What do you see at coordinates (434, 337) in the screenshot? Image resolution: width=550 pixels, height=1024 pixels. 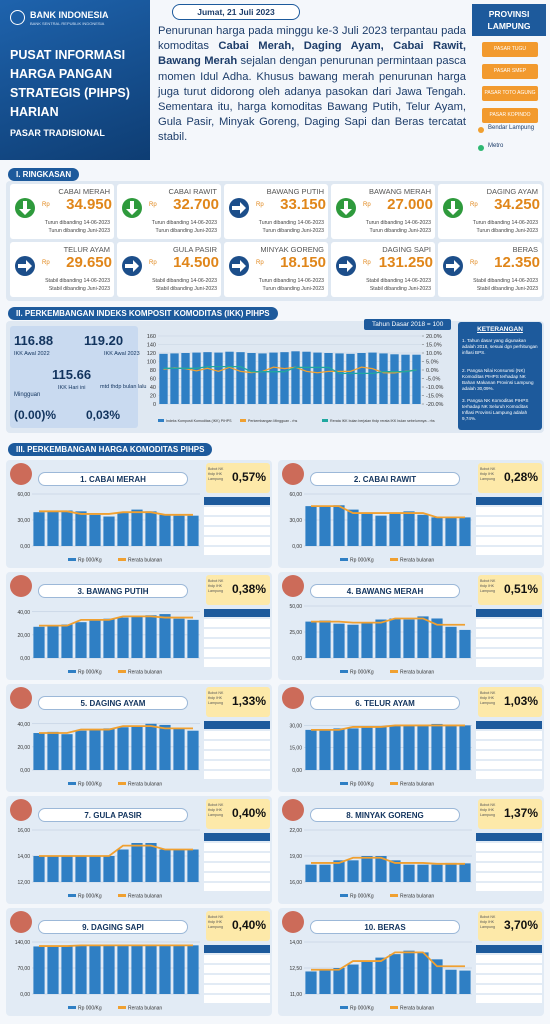 I see `y2-tick-label: 20.0%` at bounding box center [434, 337].